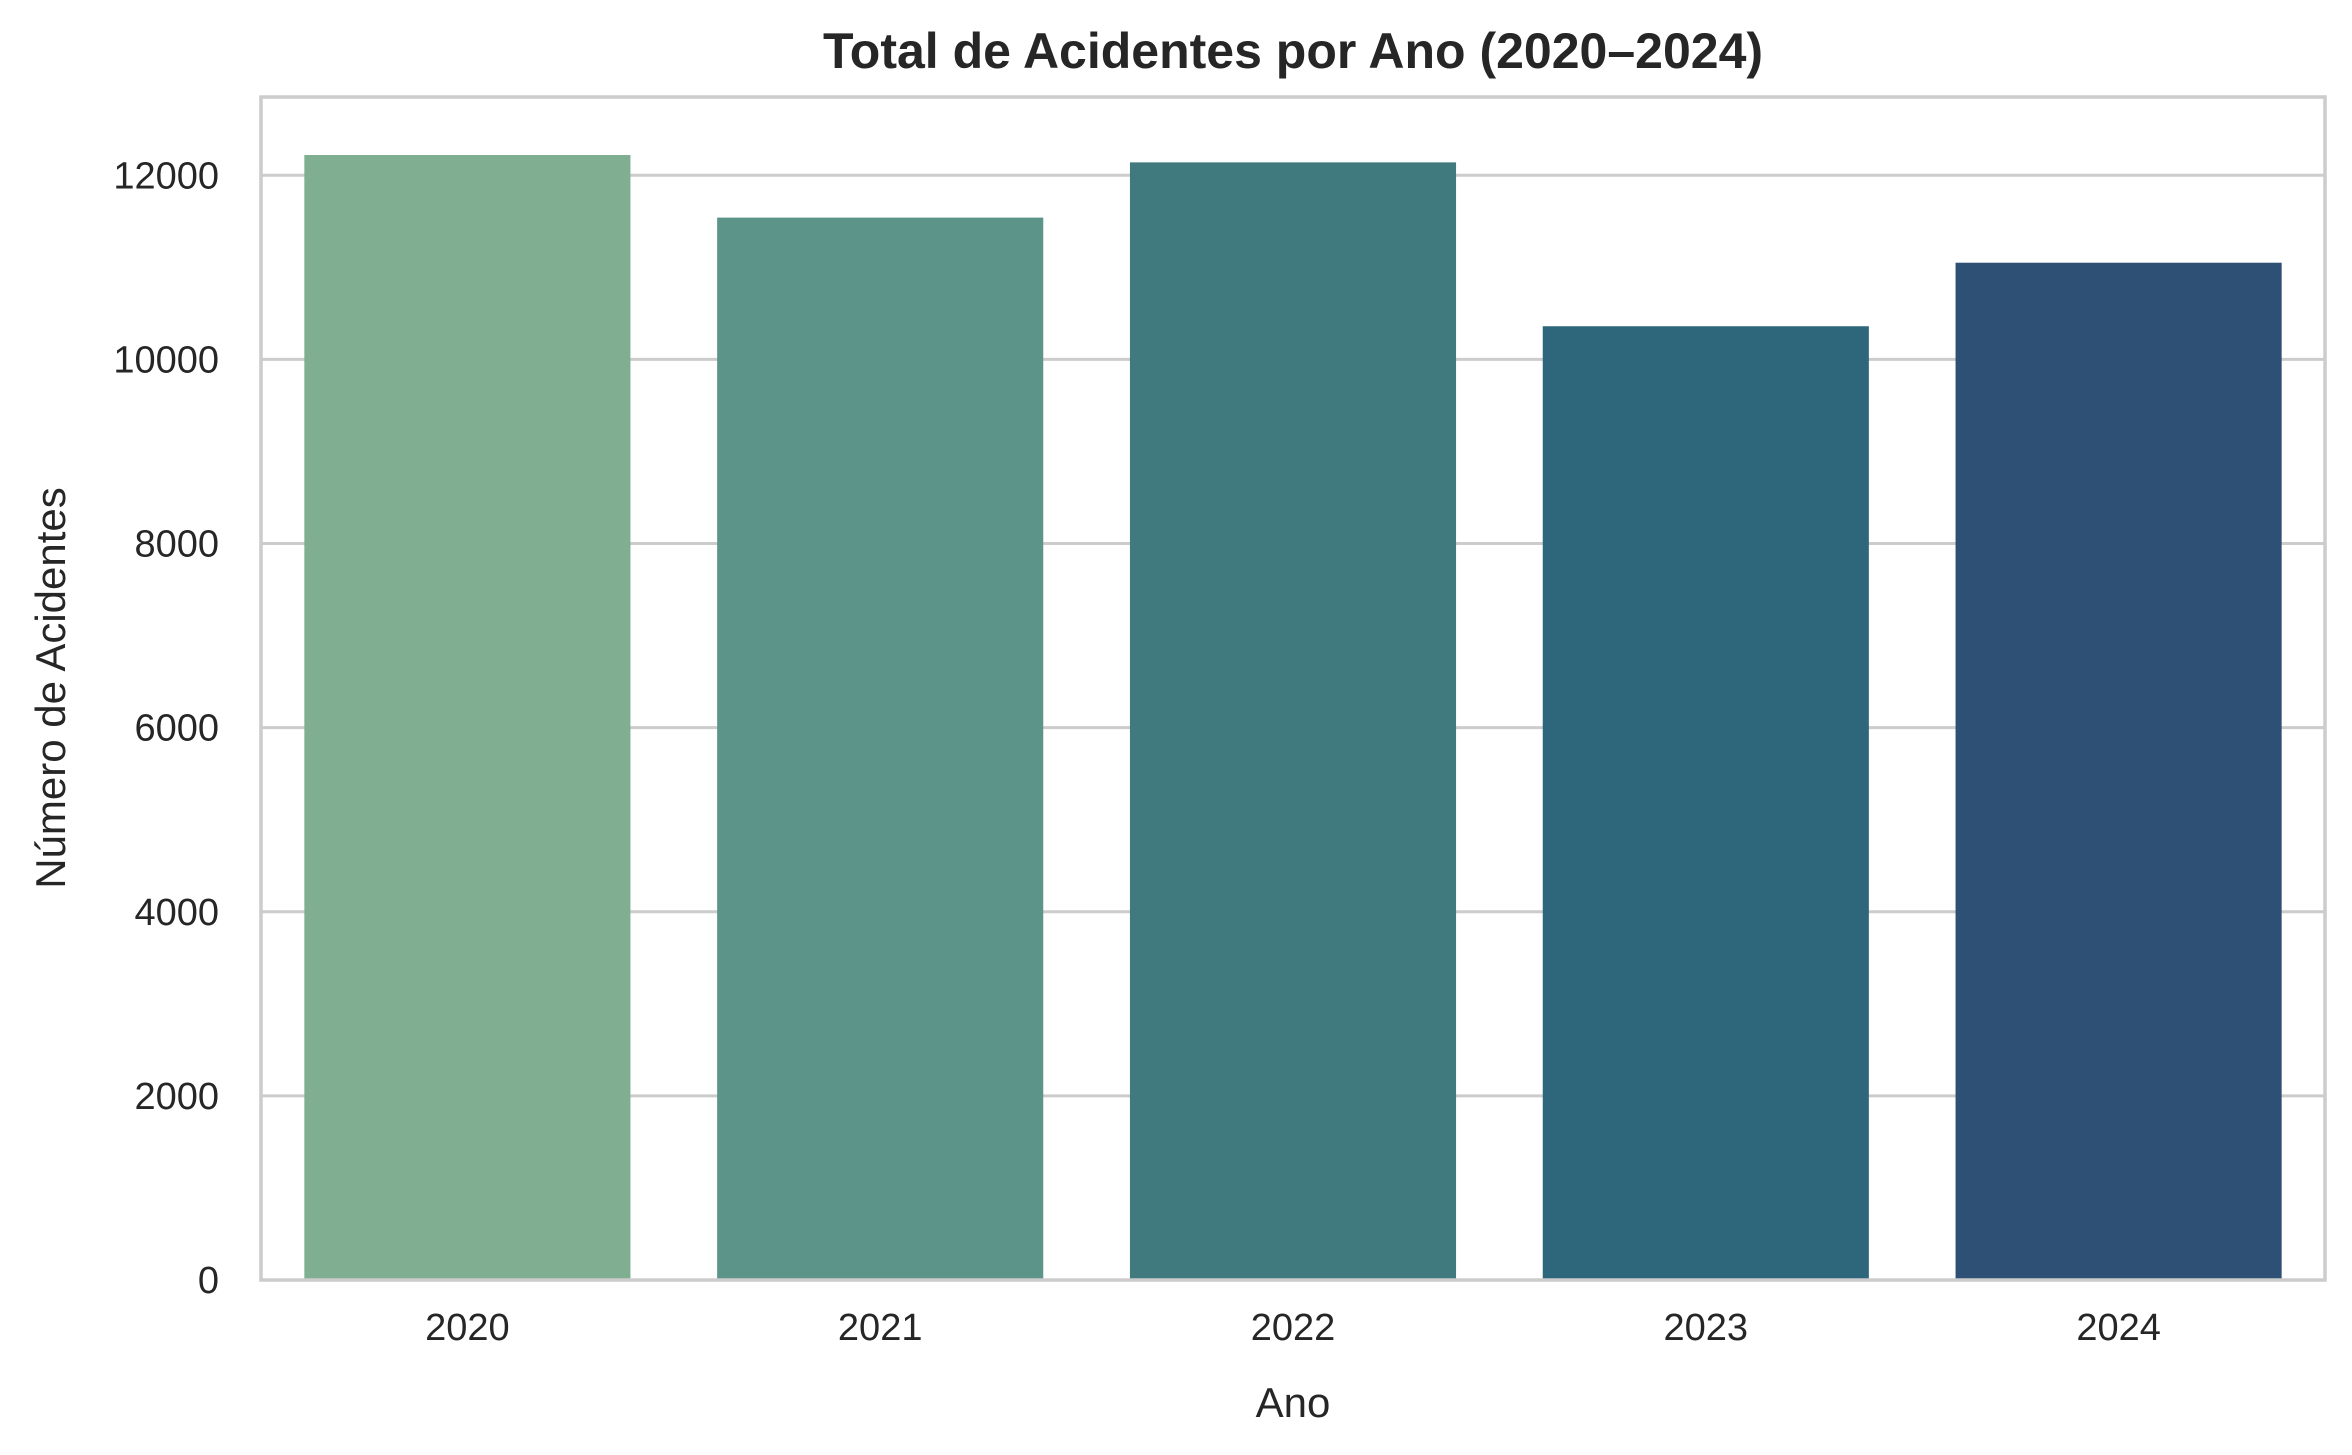 The width and height of the screenshot is (2352, 1455). I want to click on y-tick-labels: 0 2000 4000 6000 8000 10000 12000, so click(166, 728).